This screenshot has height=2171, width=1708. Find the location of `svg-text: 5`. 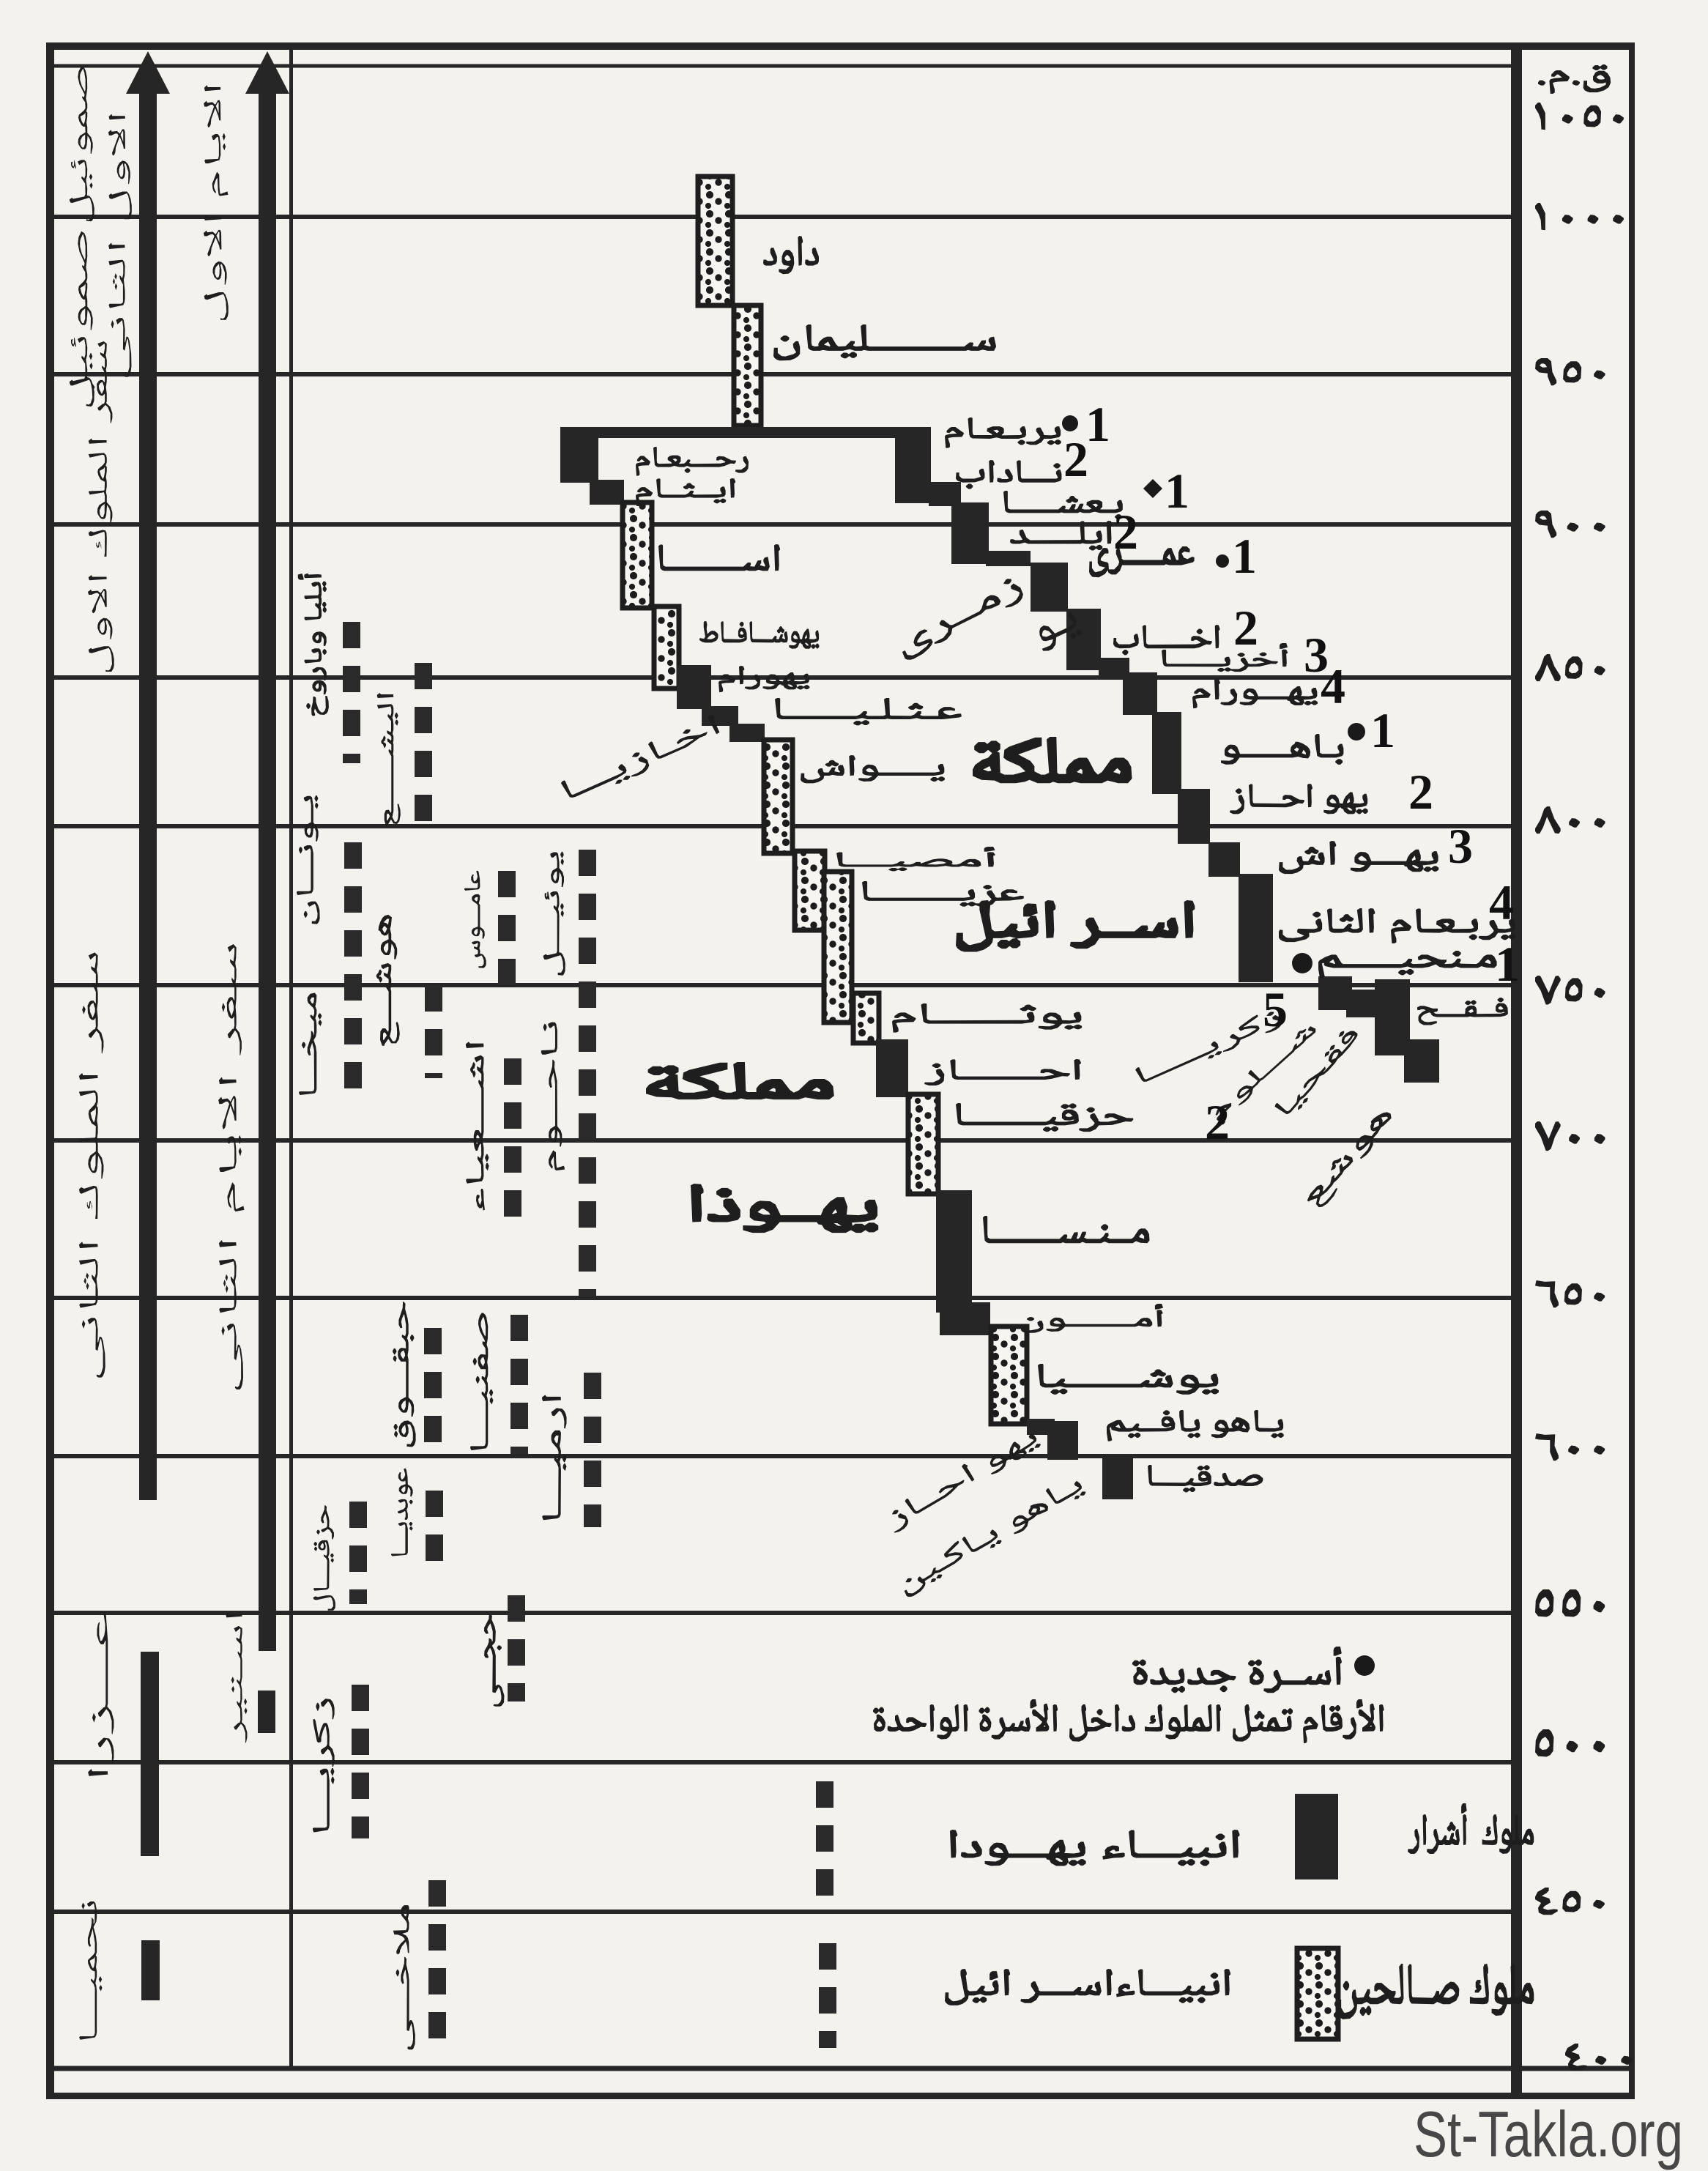

svg-text: 5 is located at coordinates (1275, 1009).